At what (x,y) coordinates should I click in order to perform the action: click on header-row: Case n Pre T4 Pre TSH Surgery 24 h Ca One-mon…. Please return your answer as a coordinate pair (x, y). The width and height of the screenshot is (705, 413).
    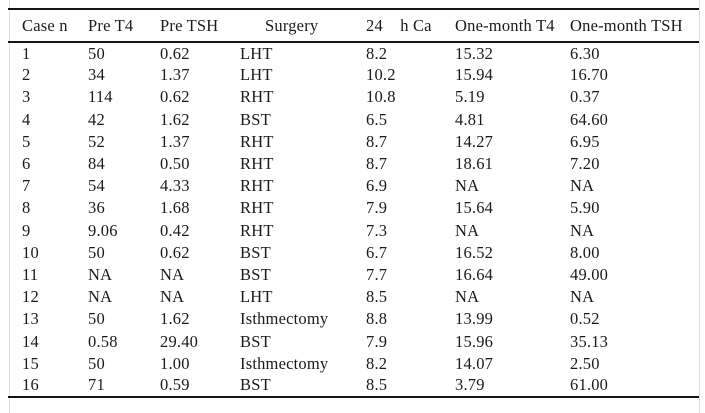
    Looking at the image, I should click on (353, 25).